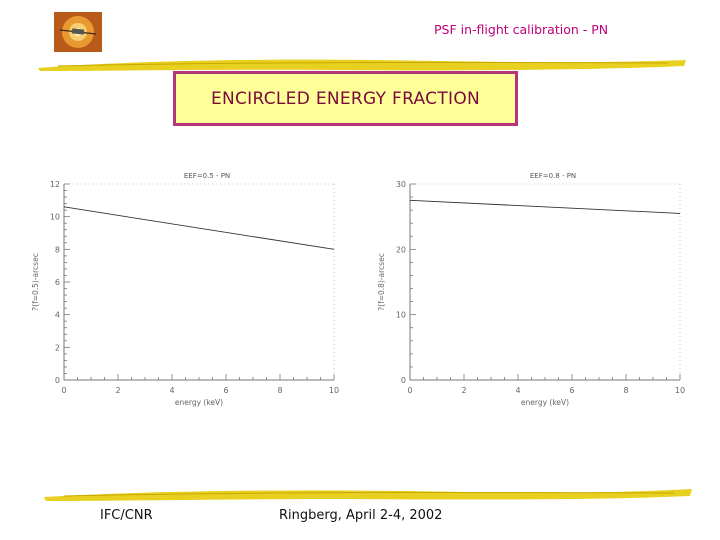  Describe the element at coordinates (401, 249) in the screenshot. I see `y-tick-label: 20` at that location.